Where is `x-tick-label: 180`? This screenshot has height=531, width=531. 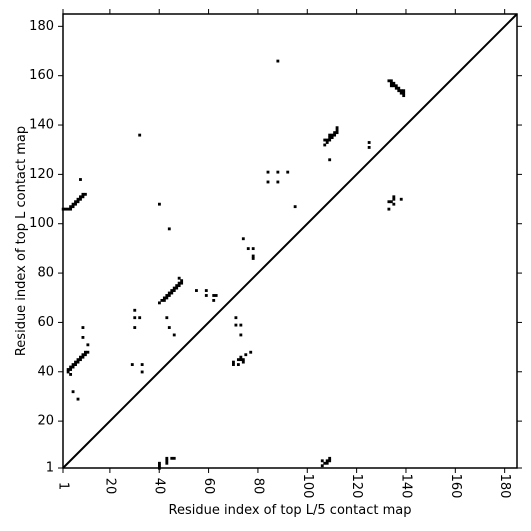 x-tick-label: 180 is located at coordinates (504, 486).